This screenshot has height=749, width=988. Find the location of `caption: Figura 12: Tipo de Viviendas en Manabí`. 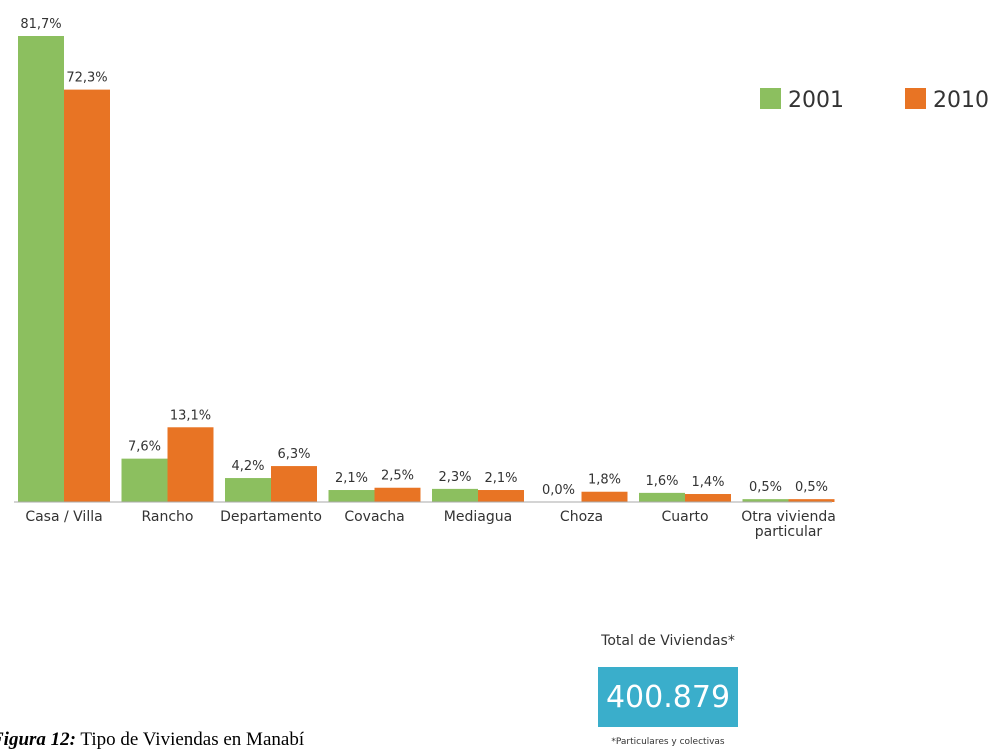

caption: Figura 12: Tipo de Viviendas en Manabí is located at coordinates (152, 739).